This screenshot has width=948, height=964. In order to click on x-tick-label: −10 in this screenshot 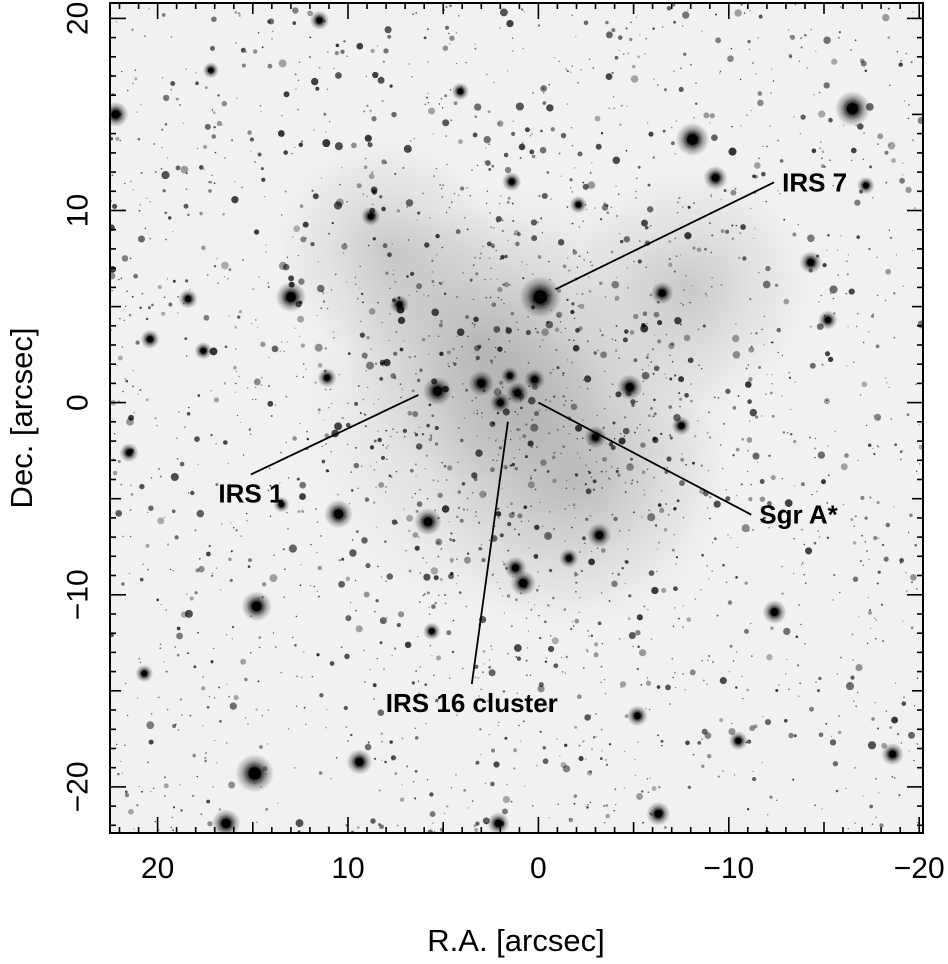, I will do `click(728, 868)`.